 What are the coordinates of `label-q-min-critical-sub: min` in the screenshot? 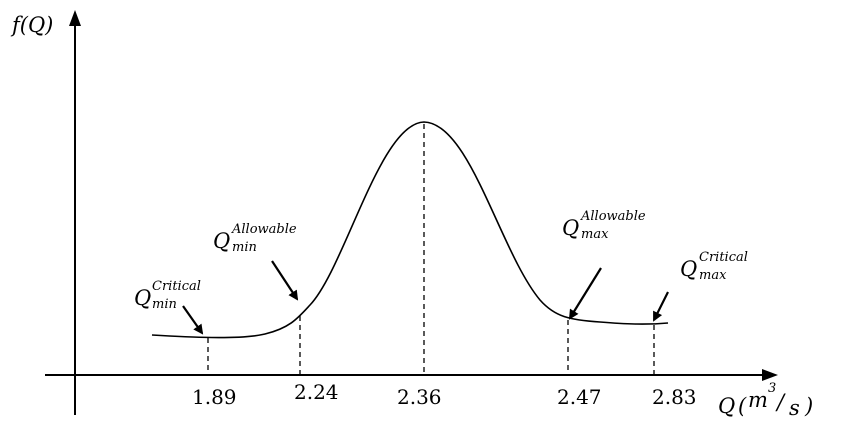 It's located at (164, 304).